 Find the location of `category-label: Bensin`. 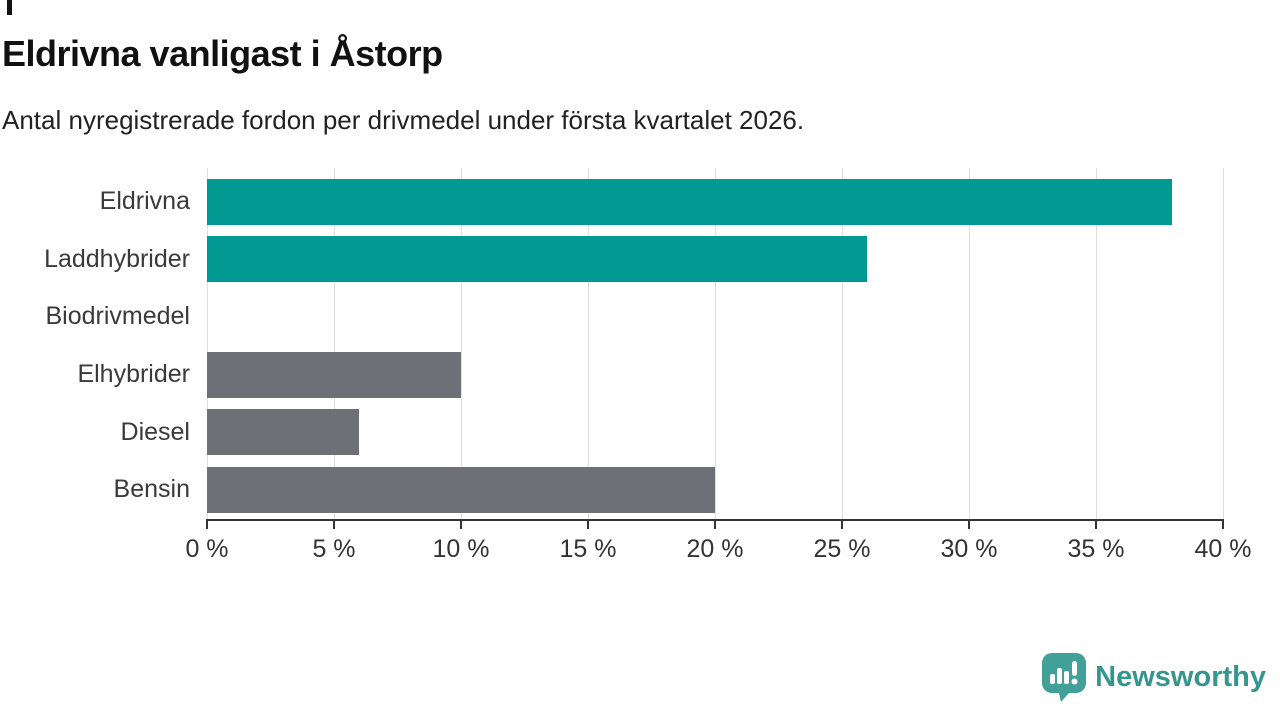

category-label: Bensin is located at coordinates (151, 489).